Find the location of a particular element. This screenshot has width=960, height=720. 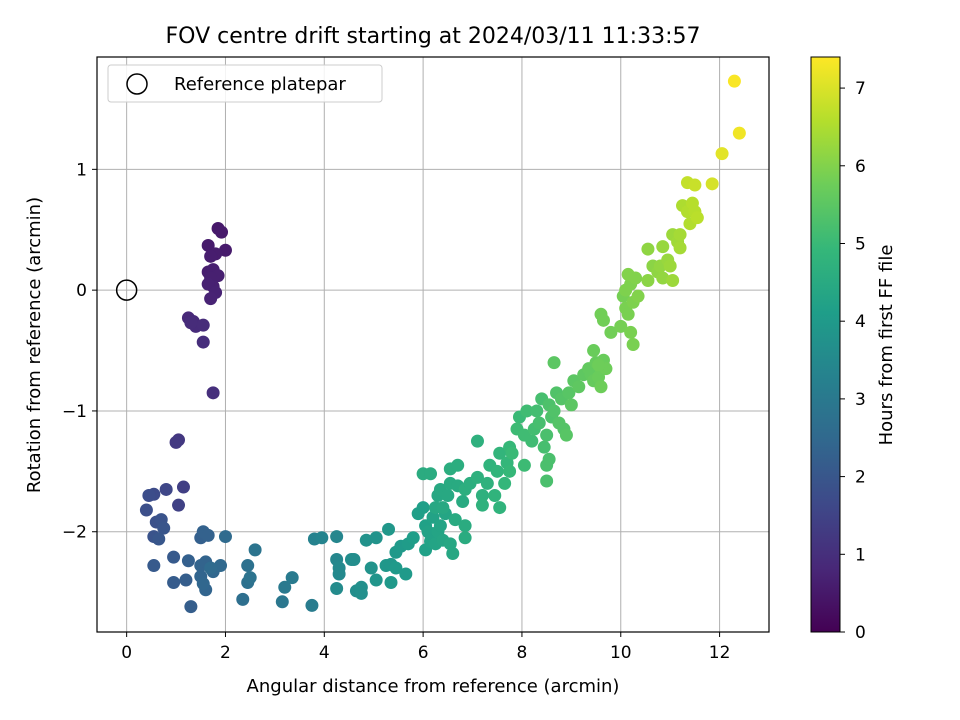

colorbar-tick-label-0: 0 is located at coordinates (860, 633).